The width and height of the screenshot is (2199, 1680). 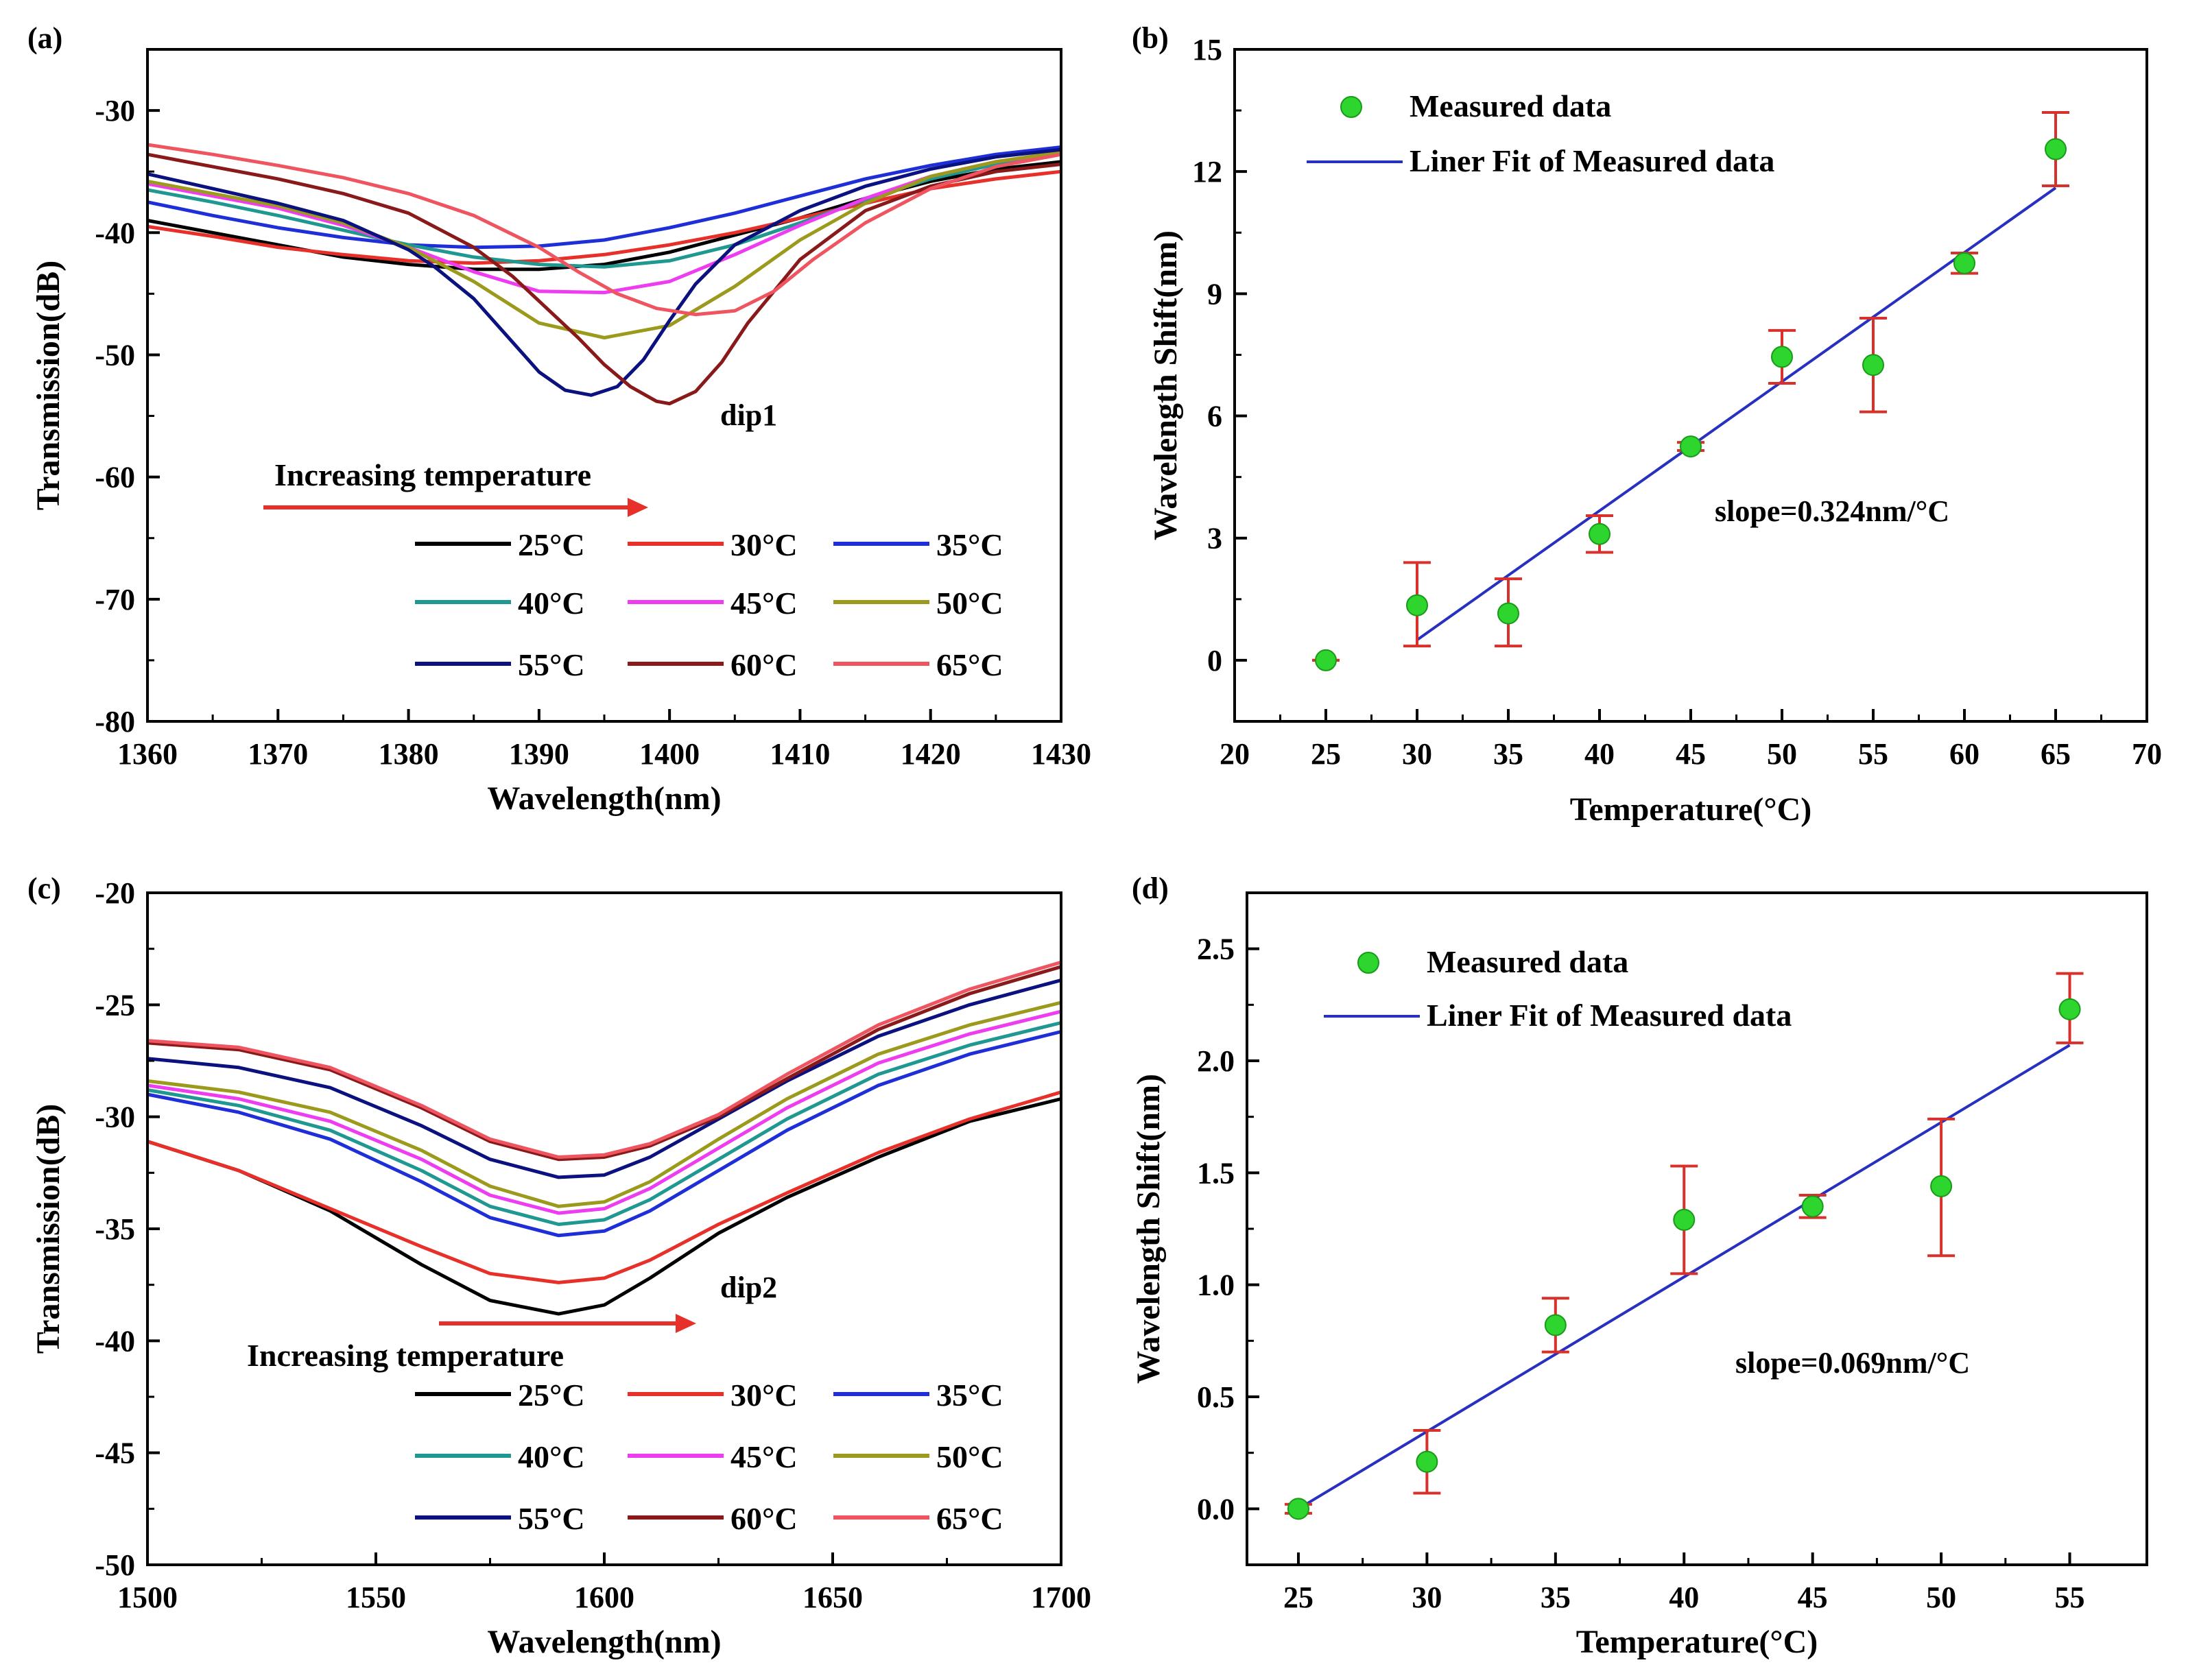 I want to click on x-tick-label: 1550, so click(x=376, y=1597).